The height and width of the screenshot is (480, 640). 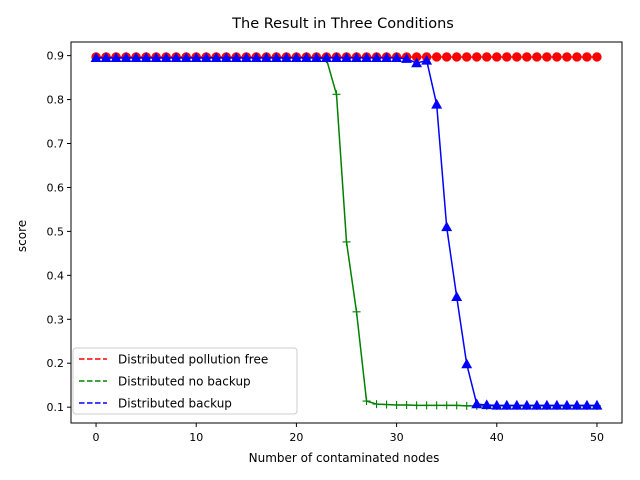 What do you see at coordinates (96, 437) in the screenshot?
I see `x-tick-label: 0` at bounding box center [96, 437].